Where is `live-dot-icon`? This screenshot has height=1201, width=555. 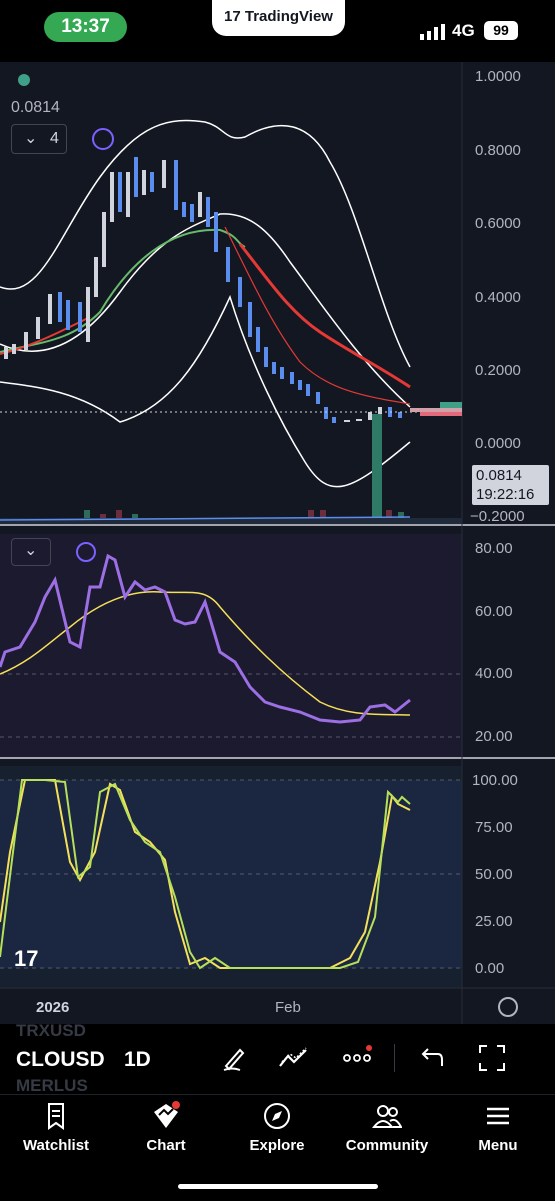 live-dot-icon is located at coordinates (24, 80).